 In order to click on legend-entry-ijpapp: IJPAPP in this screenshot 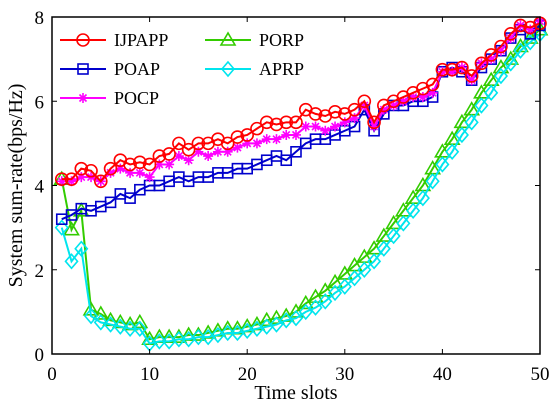, I will do `click(114, 40)`.